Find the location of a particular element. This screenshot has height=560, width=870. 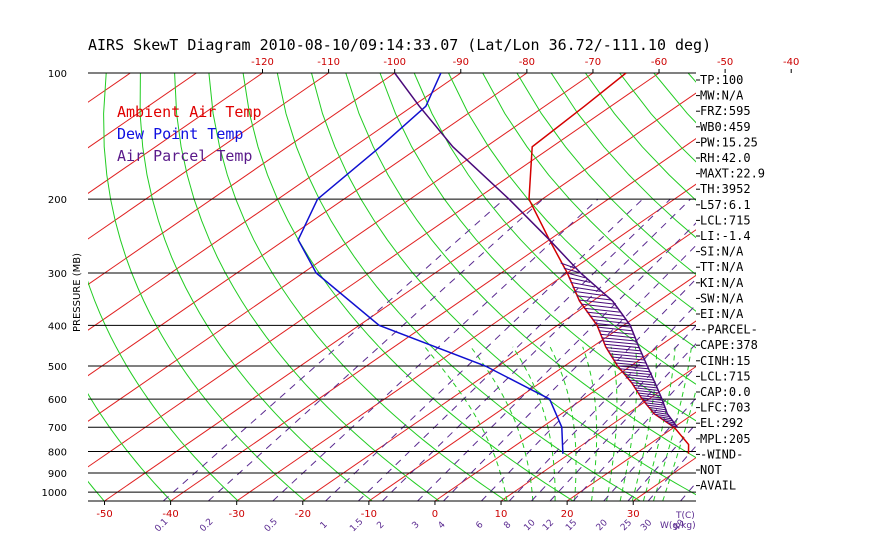

stats-item: -PARCEL- is located at coordinates (729, 330).